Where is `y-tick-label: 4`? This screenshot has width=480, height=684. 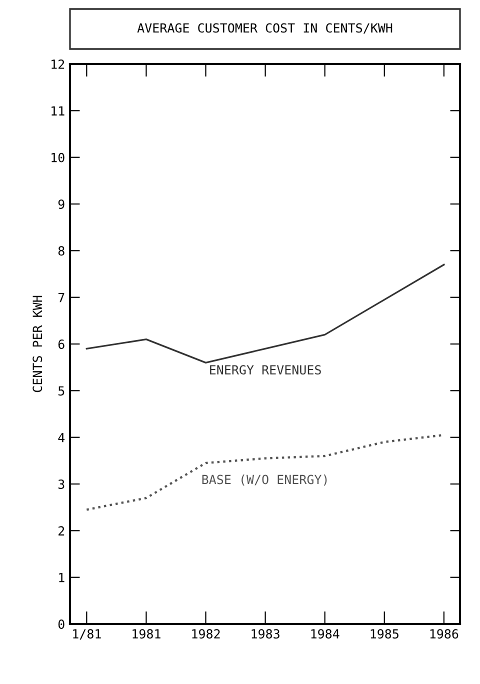 y-tick-label: 4 is located at coordinates (61, 437).